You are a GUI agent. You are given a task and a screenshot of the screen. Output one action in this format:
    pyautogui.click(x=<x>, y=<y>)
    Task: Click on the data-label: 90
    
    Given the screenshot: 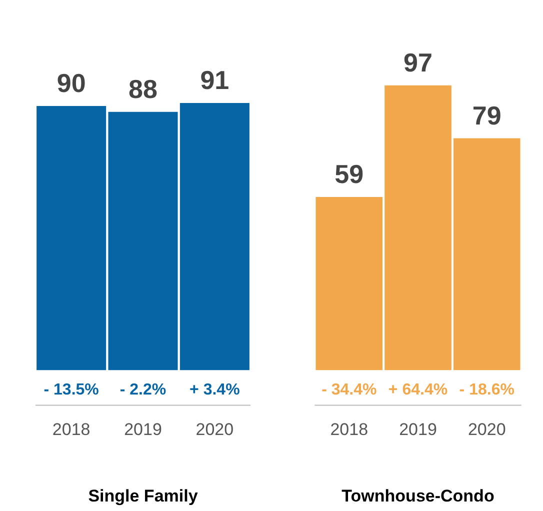 What is the action you would take?
    pyautogui.click(x=71, y=83)
    